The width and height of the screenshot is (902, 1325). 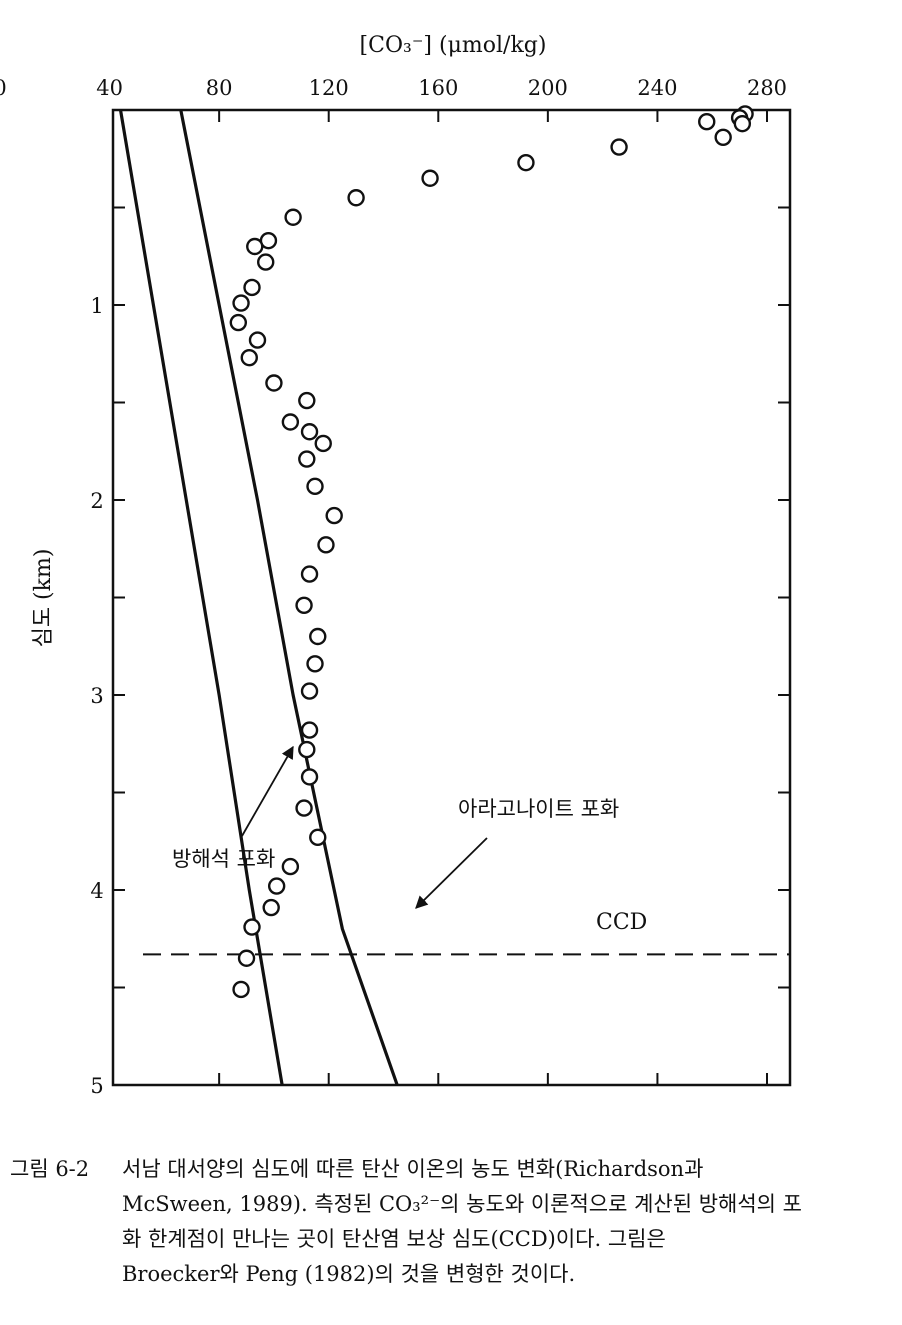 What do you see at coordinates (50, 1169) in the screenshot?
I see `caption-label: 그림 6-2` at bounding box center [50, 1169].